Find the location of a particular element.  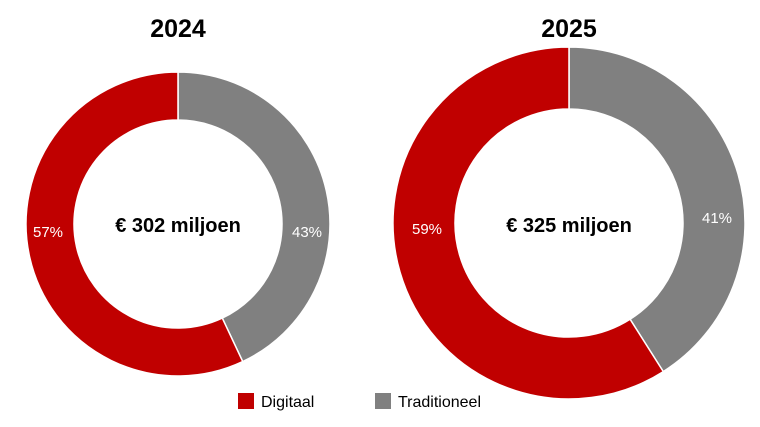

slice-label-digitaal-2025: 59% is located at coordinates (427, 229).